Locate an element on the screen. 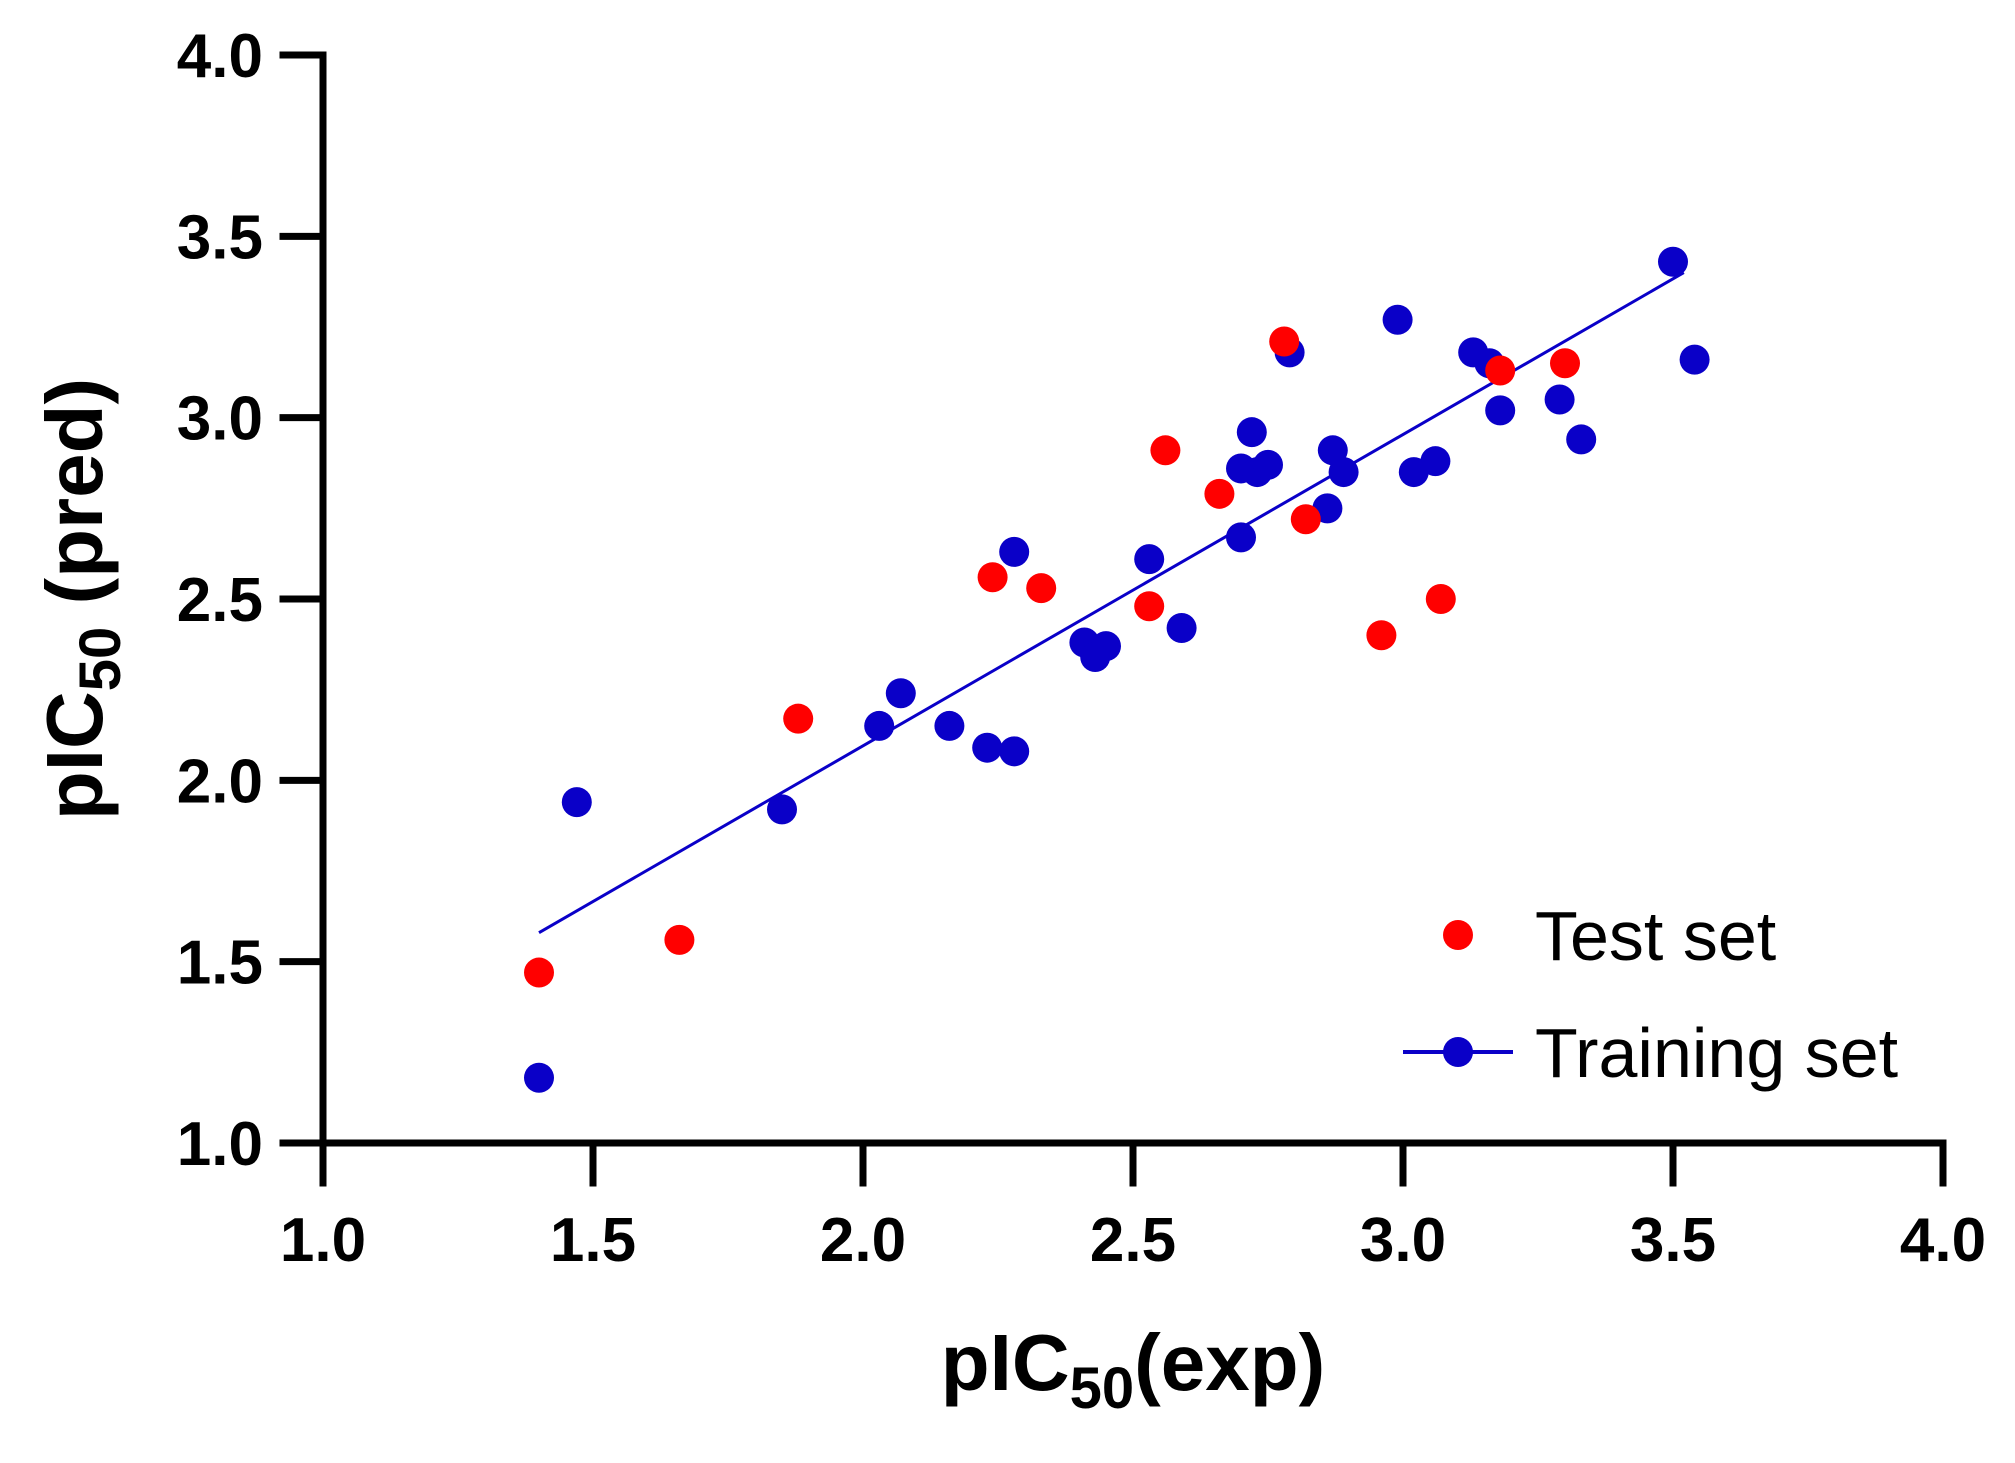 The image size is (2015, 1463). legend: Test set Training set is located at coordinates (1650, 994).